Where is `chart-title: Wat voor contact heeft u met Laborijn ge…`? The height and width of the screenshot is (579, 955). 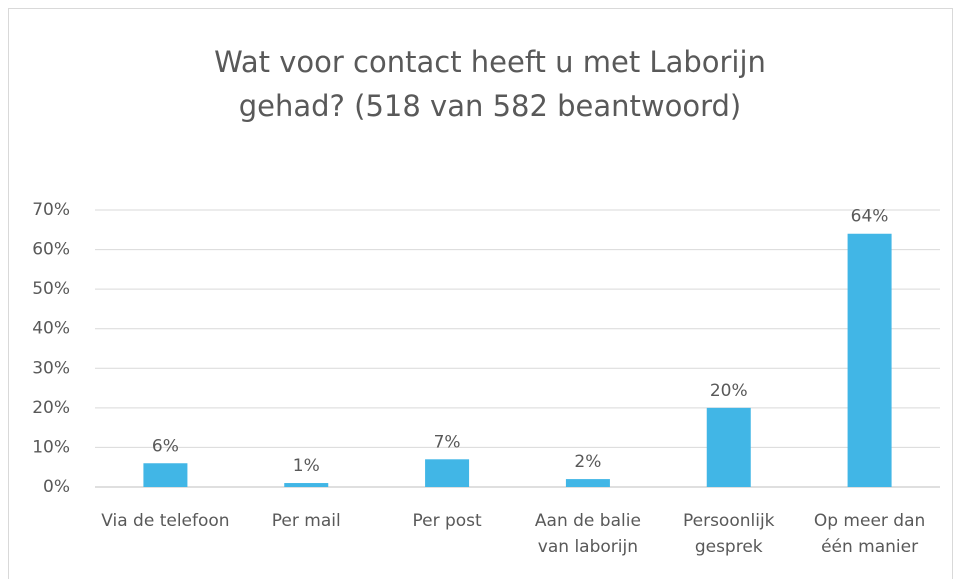
chart-title: Wat voor contact heeft u met Laborijn ge… is located at coordinates (490, 84).